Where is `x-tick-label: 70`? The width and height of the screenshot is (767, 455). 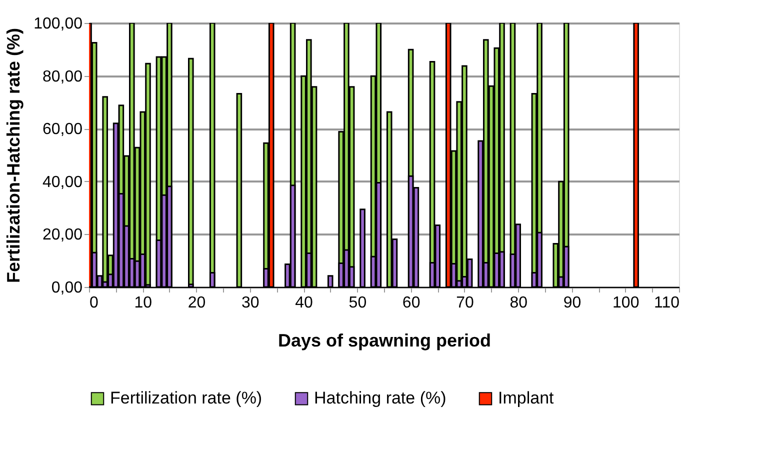 x-tick-label: 70 is located at coordinates (465, 303).